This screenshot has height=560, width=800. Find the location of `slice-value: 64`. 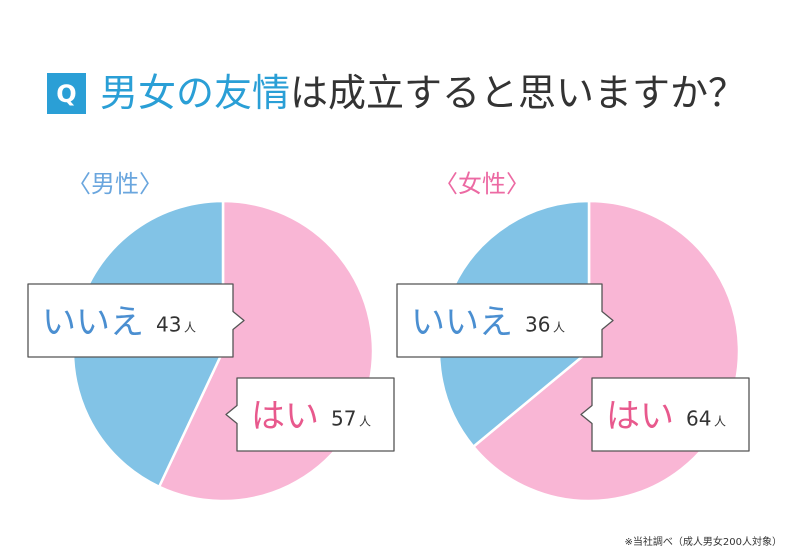

slice-value: 64 is located at coordinates (698, 419).